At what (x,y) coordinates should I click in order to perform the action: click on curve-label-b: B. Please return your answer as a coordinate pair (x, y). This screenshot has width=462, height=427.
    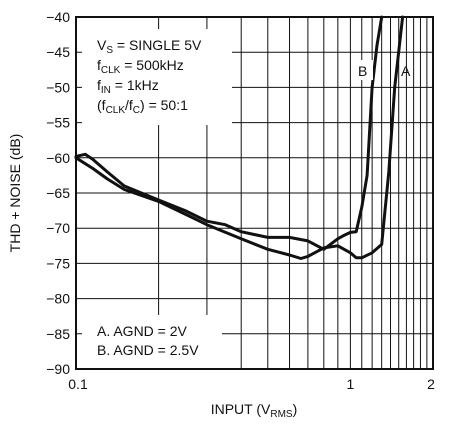
    Looking at the image, I should click on (362, 71).